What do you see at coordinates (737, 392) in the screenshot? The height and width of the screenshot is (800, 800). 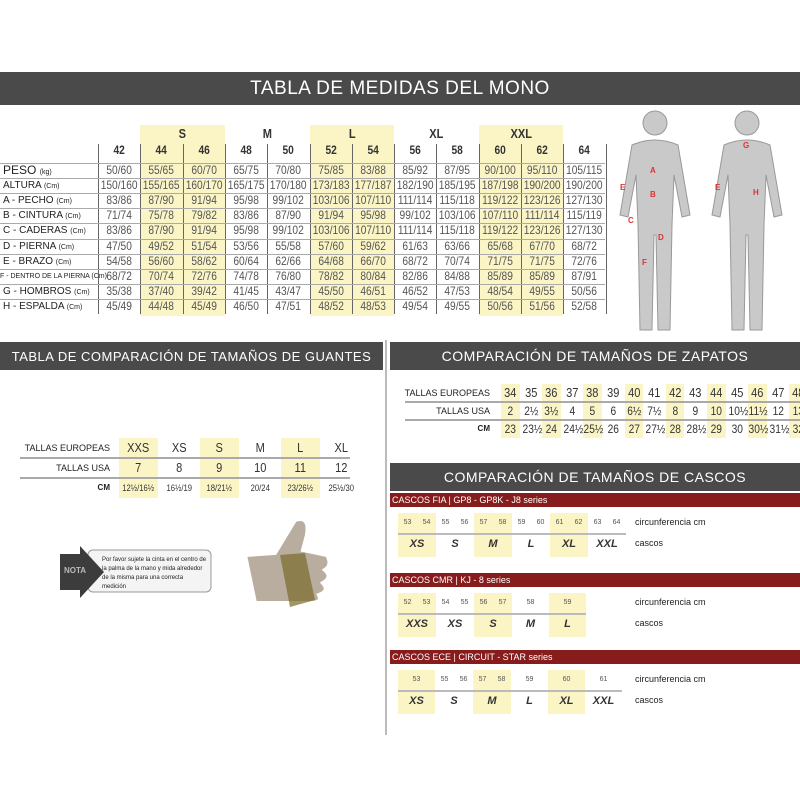 I see `table-cell: 45` at bounding box center [737, 392].